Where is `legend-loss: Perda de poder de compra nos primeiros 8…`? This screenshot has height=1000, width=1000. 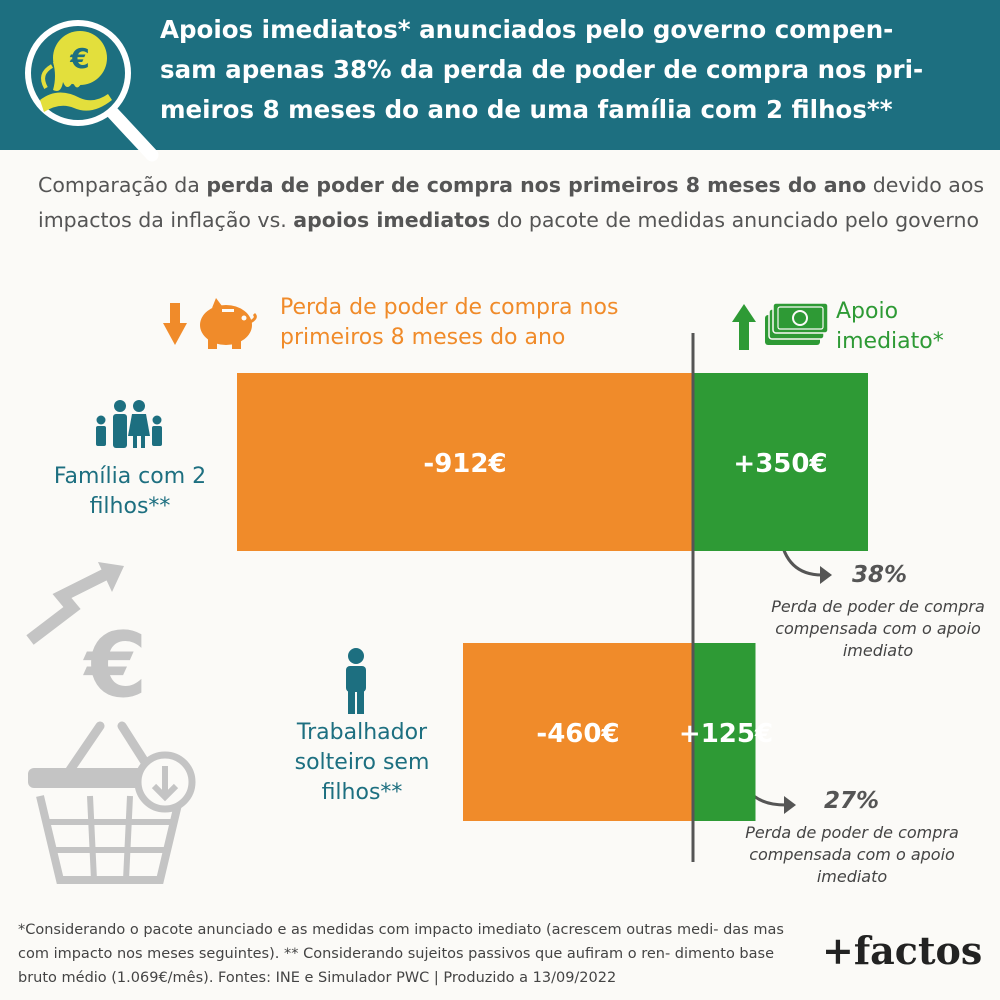
legend-loss: Perda de poder de compra nos primeiros 8… is located at coordinates (449, 322).